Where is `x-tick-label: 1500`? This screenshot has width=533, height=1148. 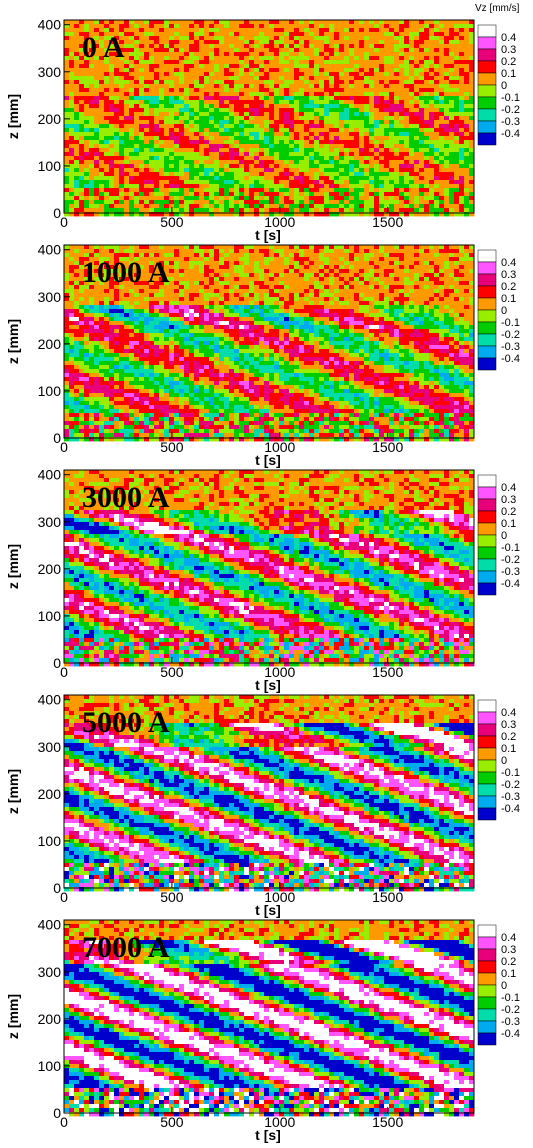 x-tick-label: 1500 is located at coordinates (387, 222).